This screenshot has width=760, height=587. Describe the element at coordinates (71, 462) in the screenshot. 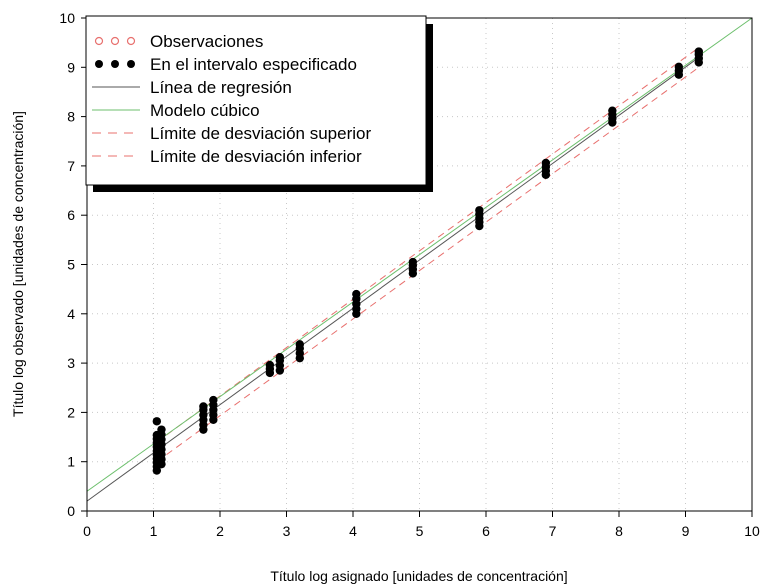

I see `y-tick-label: 1` at that location.